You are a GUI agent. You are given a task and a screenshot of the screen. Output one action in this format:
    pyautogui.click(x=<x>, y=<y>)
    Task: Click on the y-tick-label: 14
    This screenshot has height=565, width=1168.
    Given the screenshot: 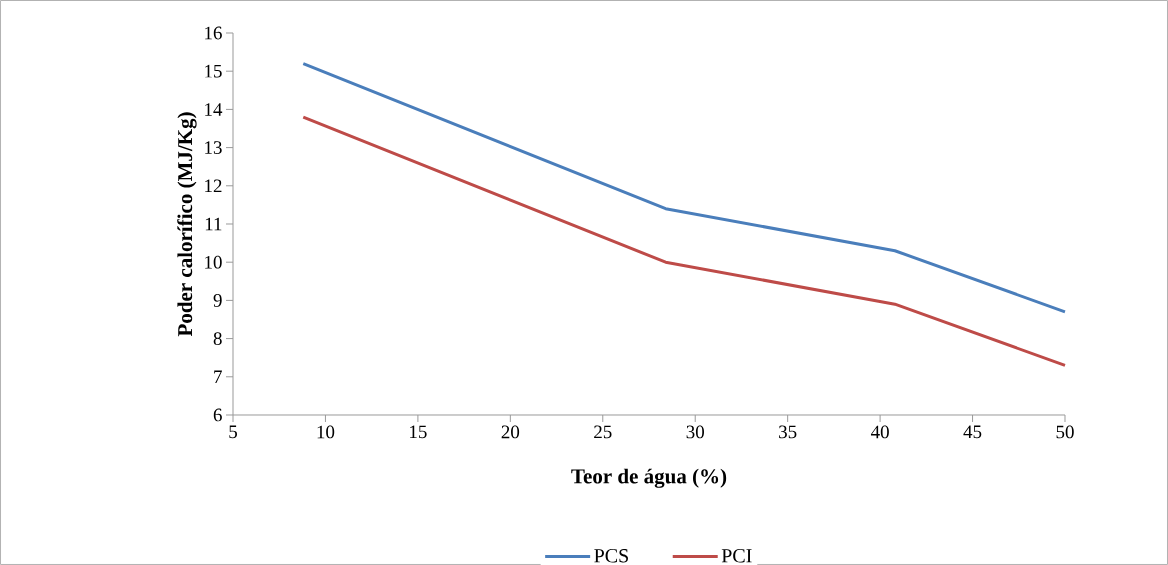 What is the action you would take?
    pyautogui.click(x=214, y=109)
    